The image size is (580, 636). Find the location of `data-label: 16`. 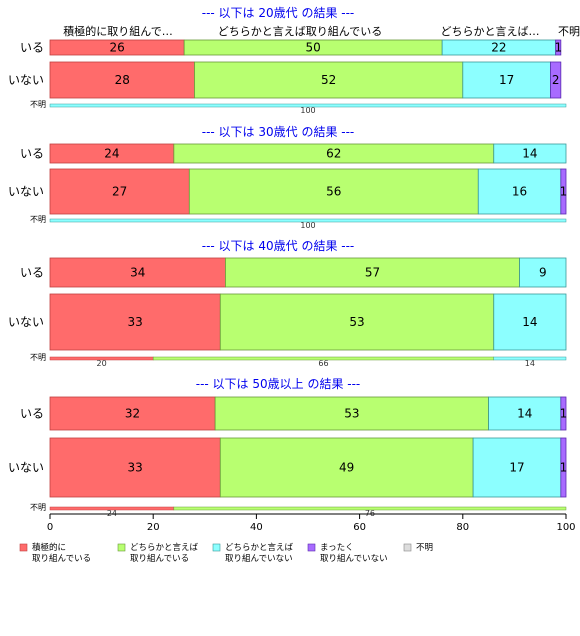

data-label: 16 is located at coordinates (519, 192).